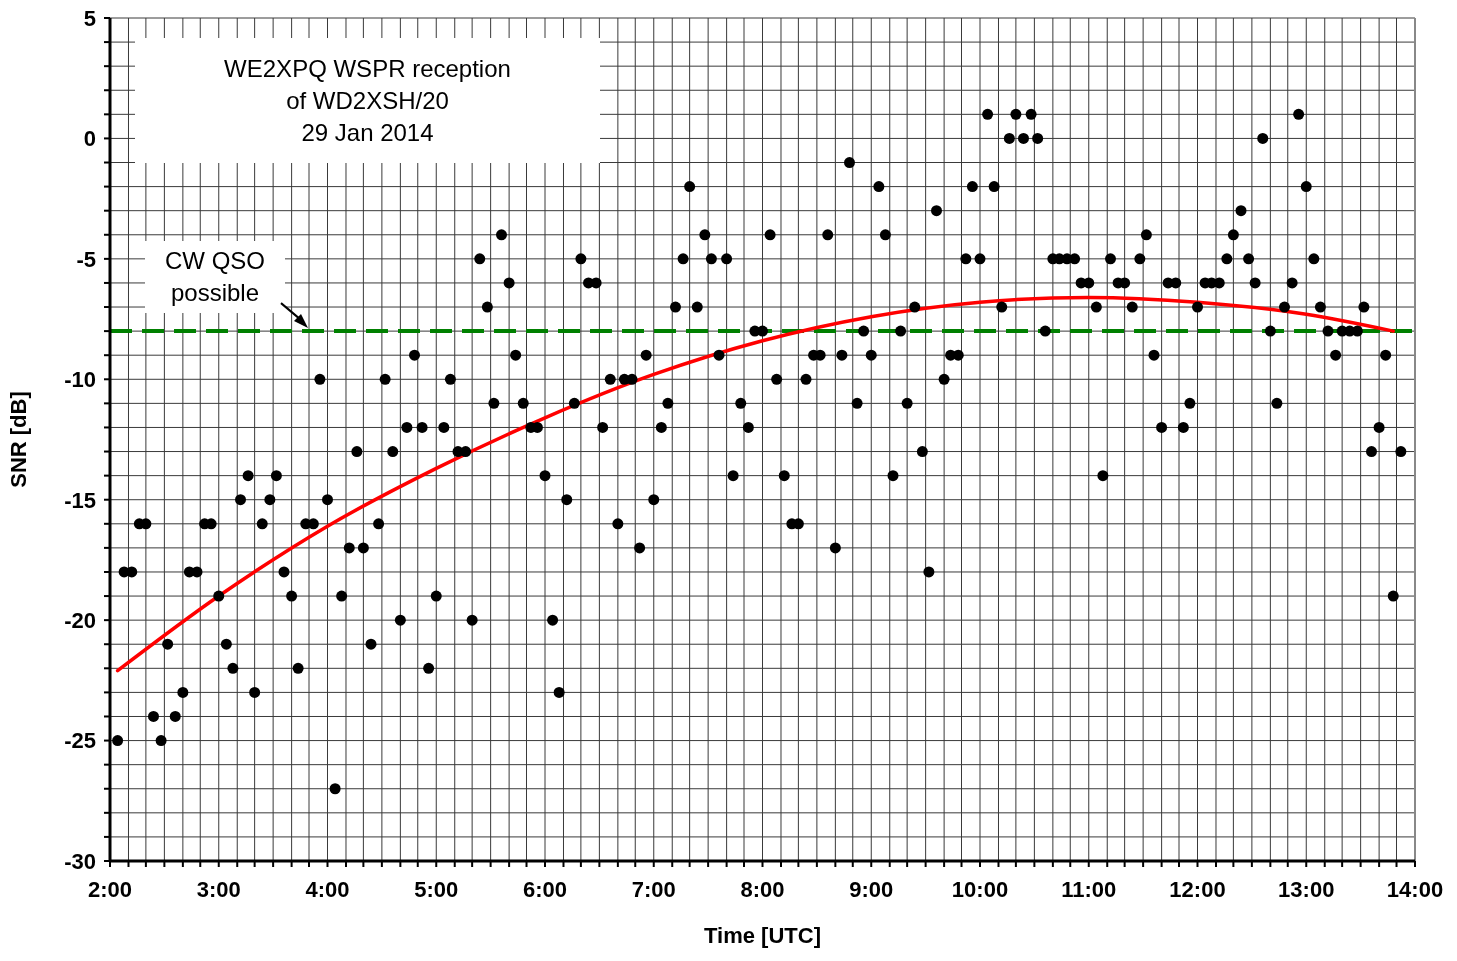 This screenshot has height=961, width=1457. Describe the element at coordinates (80, 620) in the screenshot. I see `y-tick-label: -20` at that location.